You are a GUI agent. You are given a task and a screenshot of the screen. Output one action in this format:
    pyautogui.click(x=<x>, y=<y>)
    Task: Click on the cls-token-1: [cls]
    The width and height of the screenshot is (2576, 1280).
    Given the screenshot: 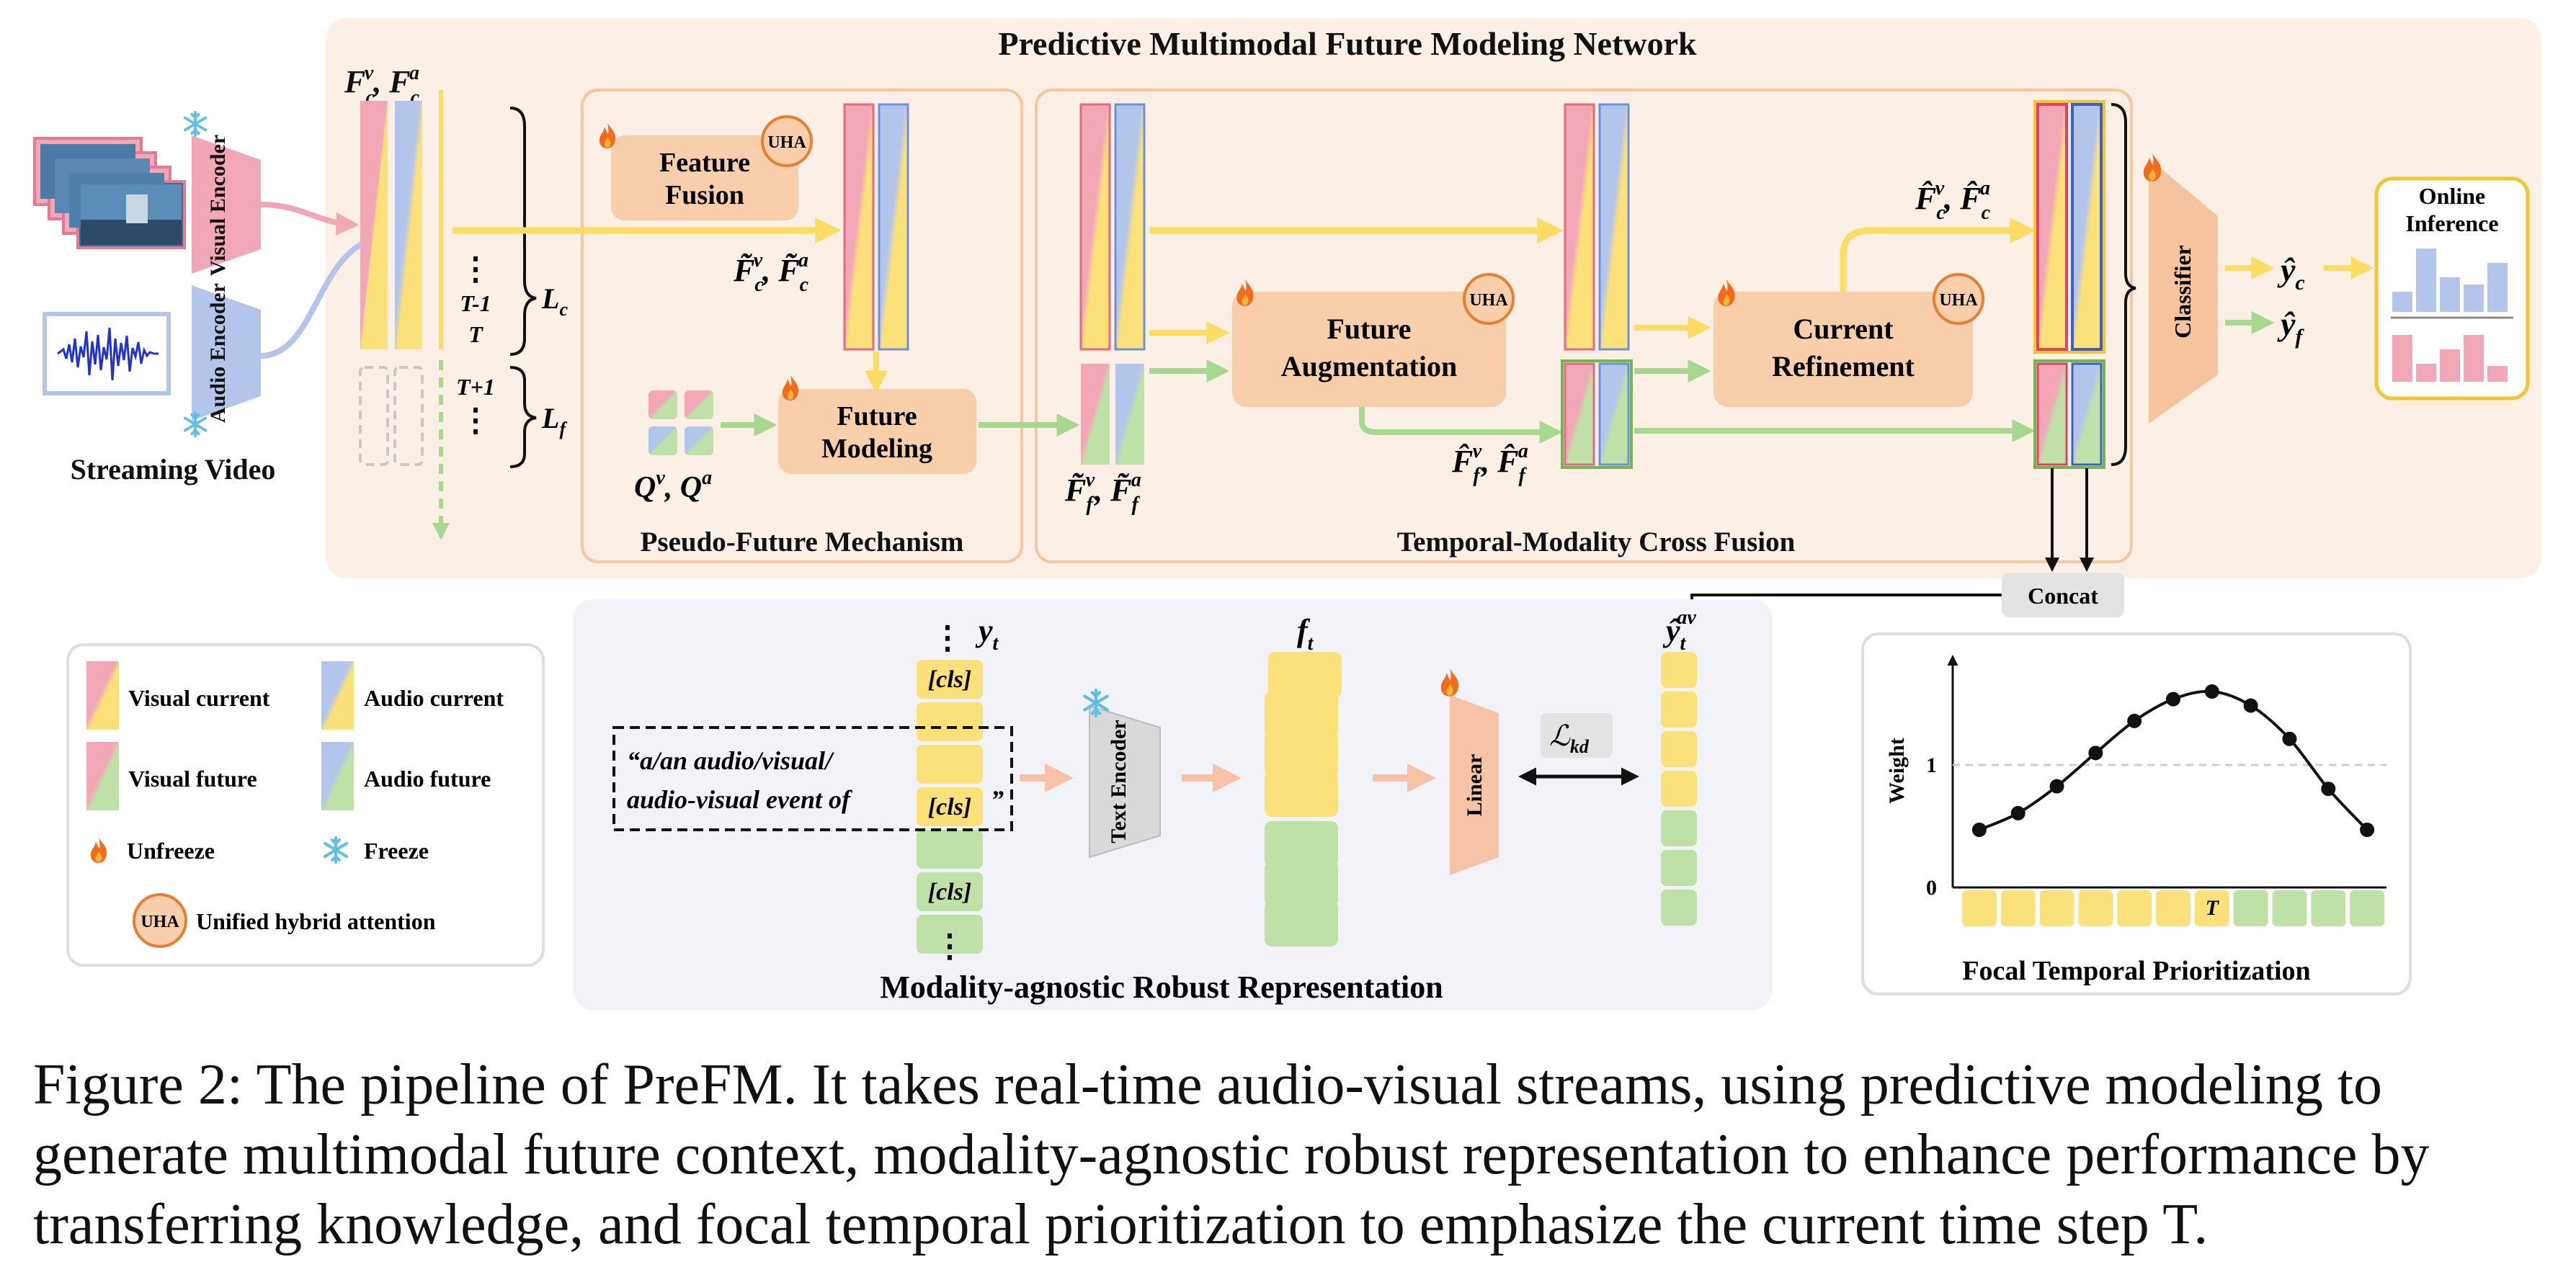 What is the action you would take?
    pyautogui.click(x=949, y=679)
    